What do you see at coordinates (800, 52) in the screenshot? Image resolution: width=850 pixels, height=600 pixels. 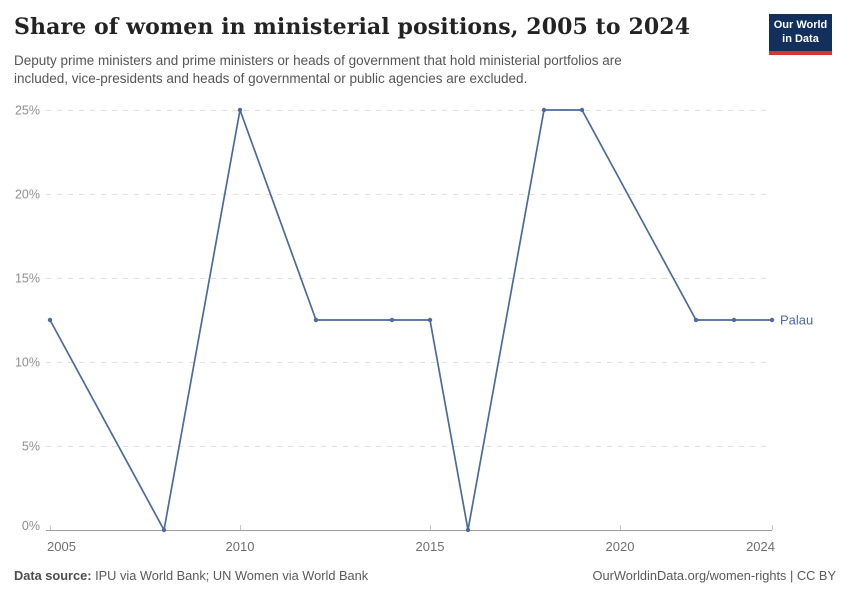 I see `owid-logo-accent-bar` at bounding box center [800, 52].